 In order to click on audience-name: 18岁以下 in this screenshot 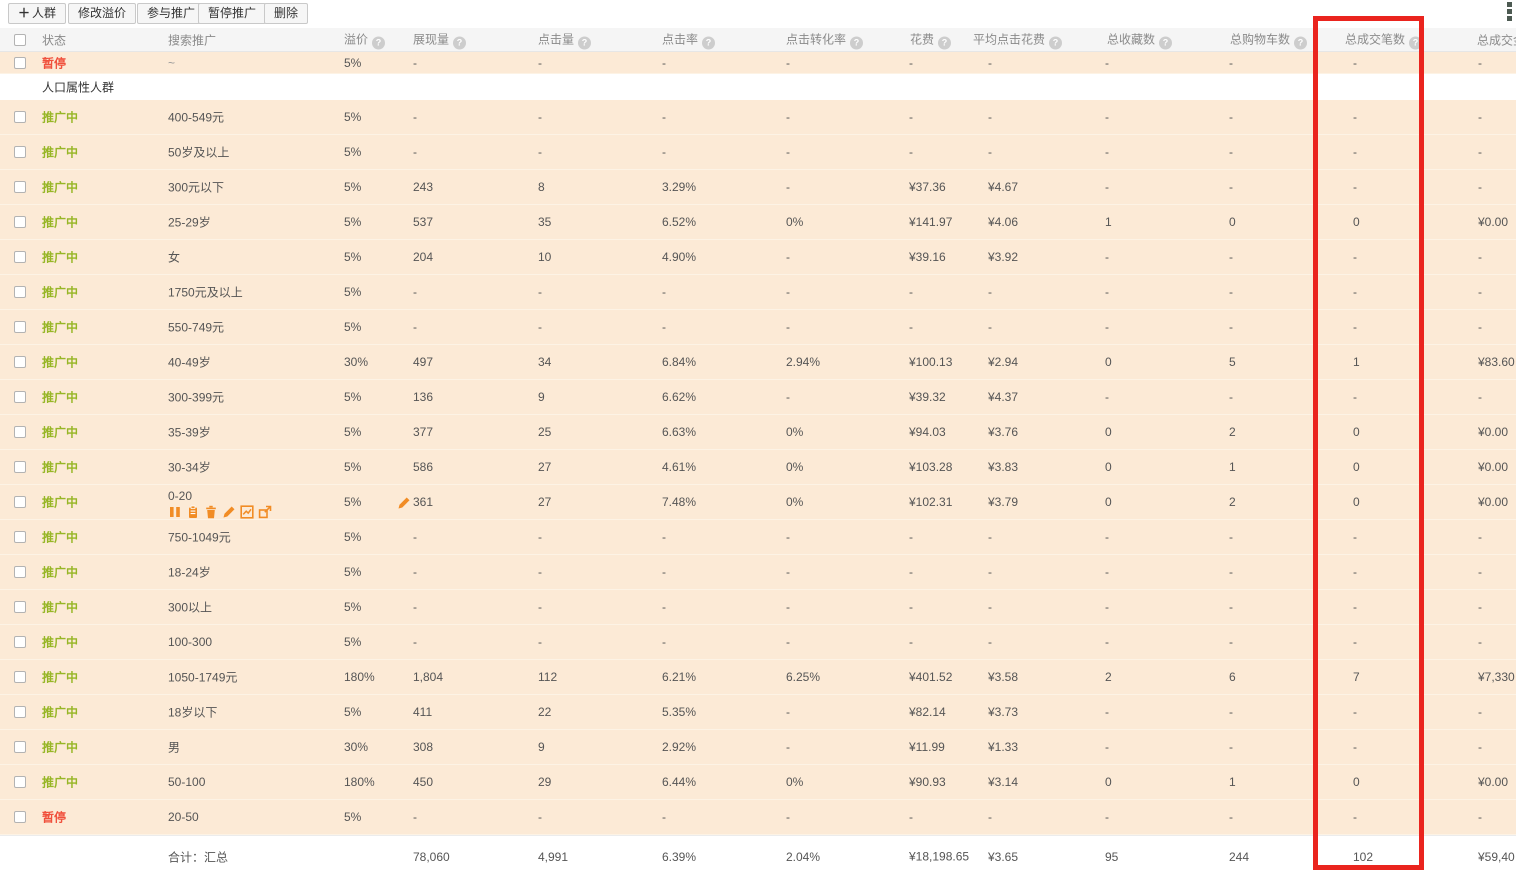, I will do `click(193, 712)`.